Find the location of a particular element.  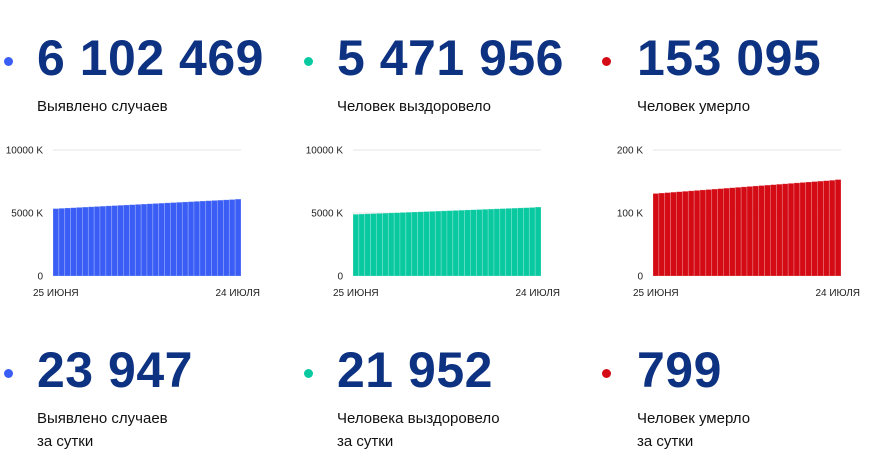

recovered-daily-value: 21 952 is located at coordinates (415, 370).